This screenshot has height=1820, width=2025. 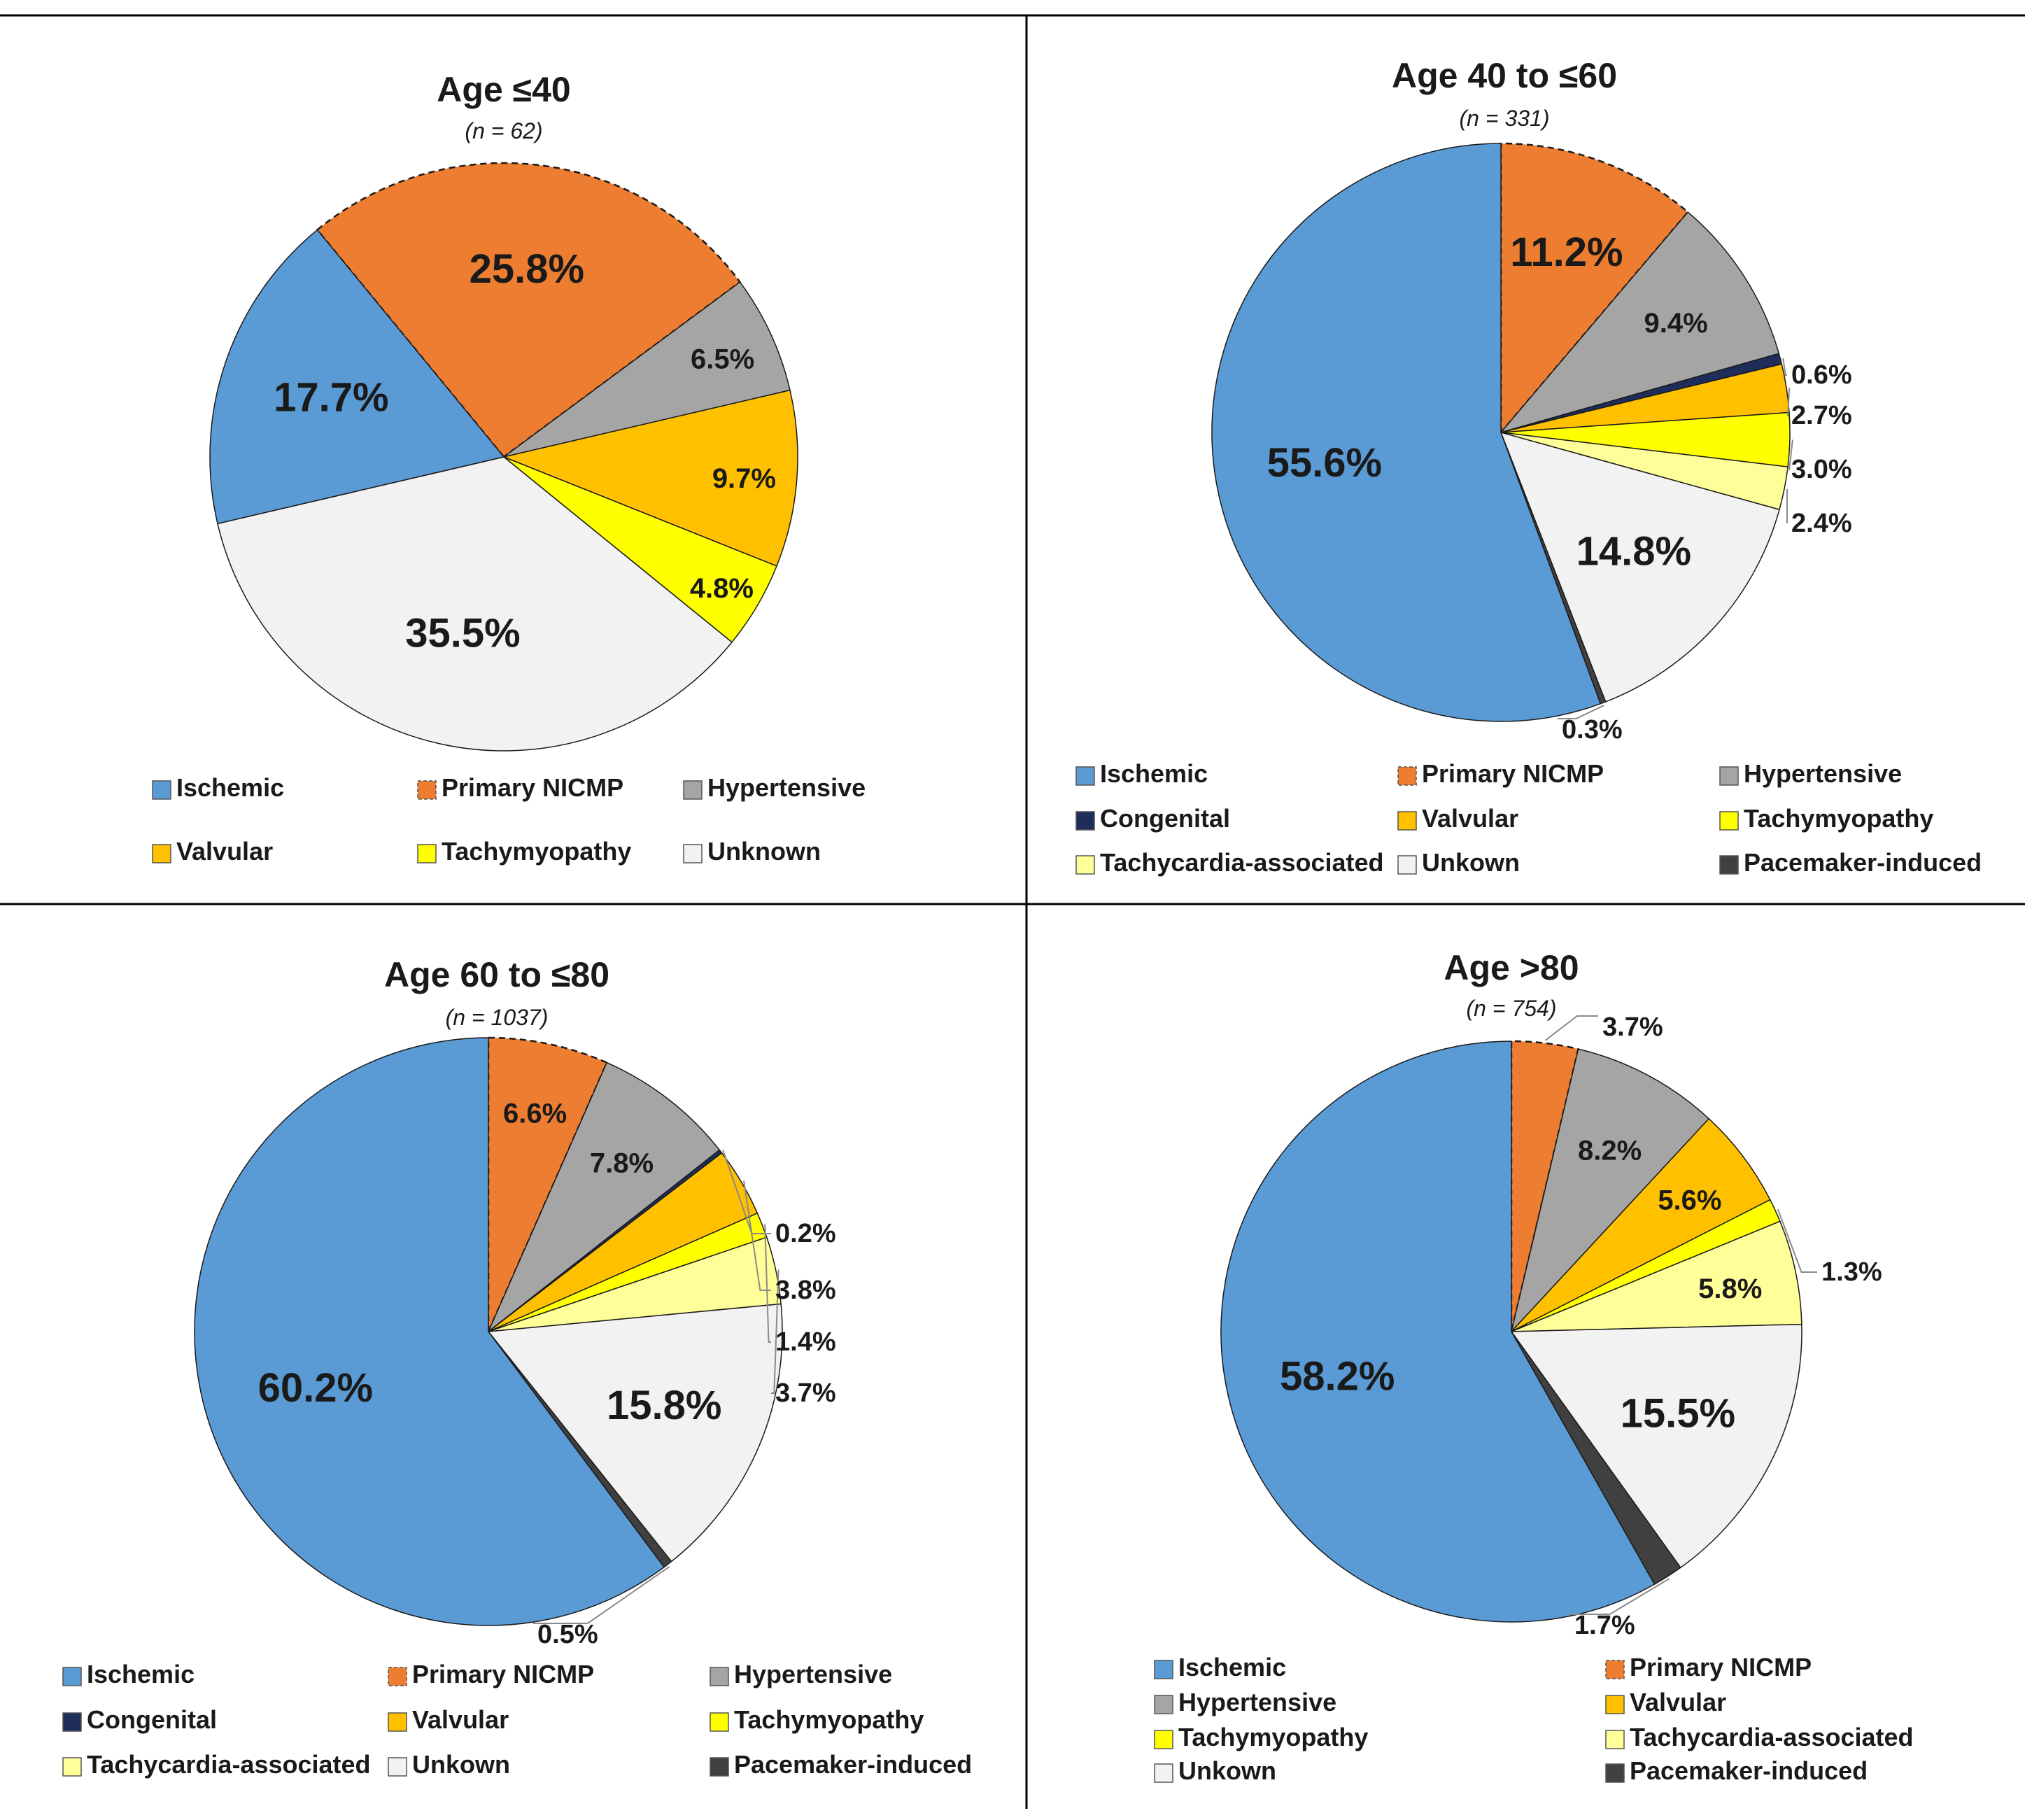 I want to click on data-label-unknown: 15.8%, so click(x=664, y=1405).